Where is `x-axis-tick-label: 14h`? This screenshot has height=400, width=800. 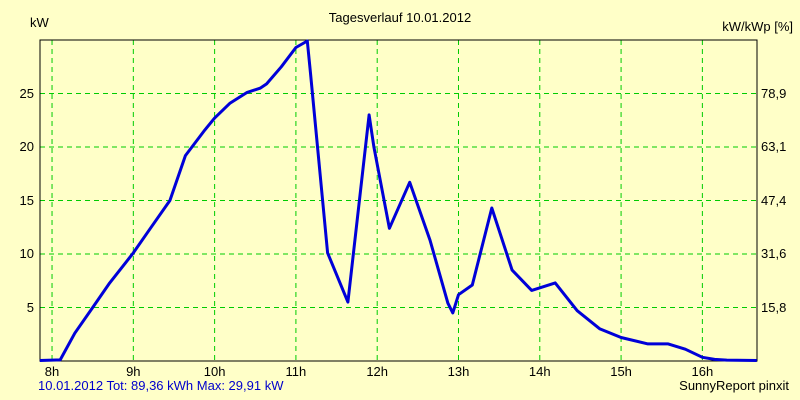
x-axis-tick-label: 14h is located at coordinates (539, 371).